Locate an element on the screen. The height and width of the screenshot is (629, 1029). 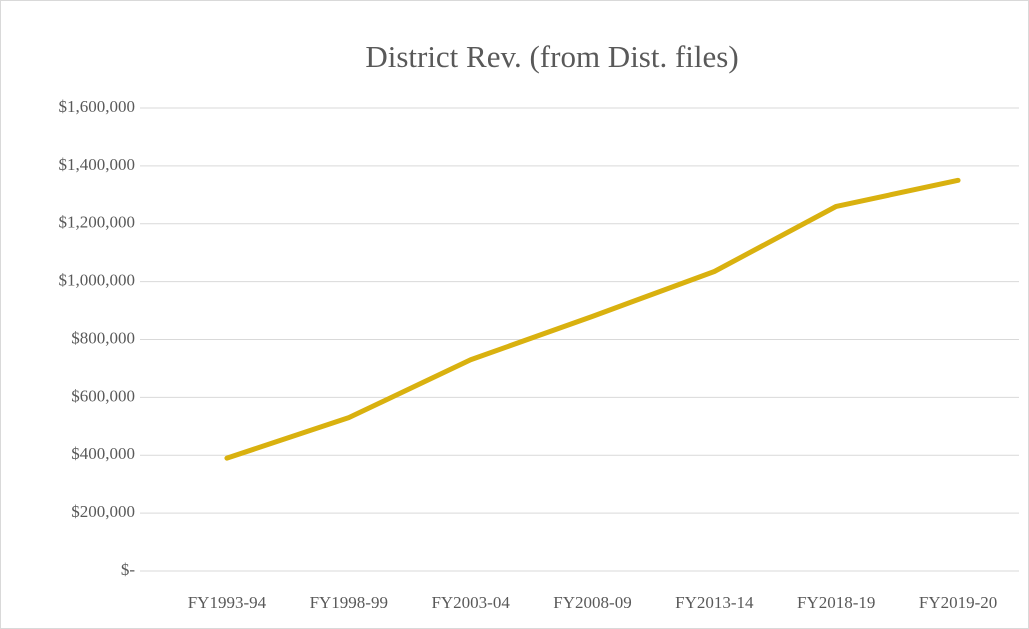
x-tick-label: FY2003-04 is located at coordinates (470, 602).